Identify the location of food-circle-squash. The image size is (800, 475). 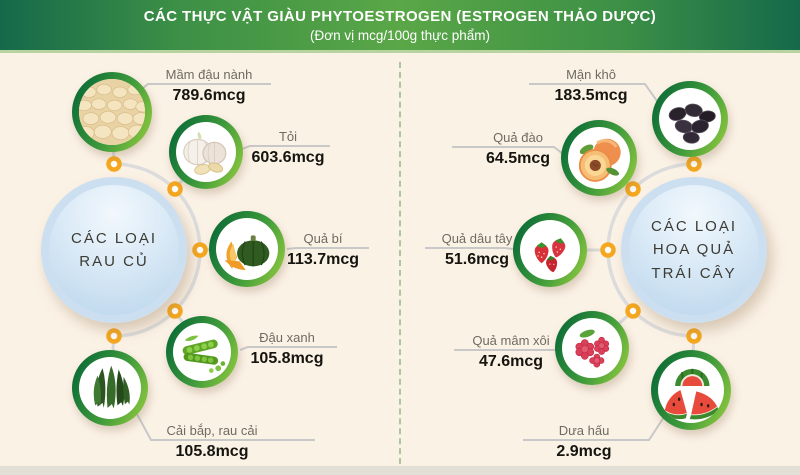
(247, 249).